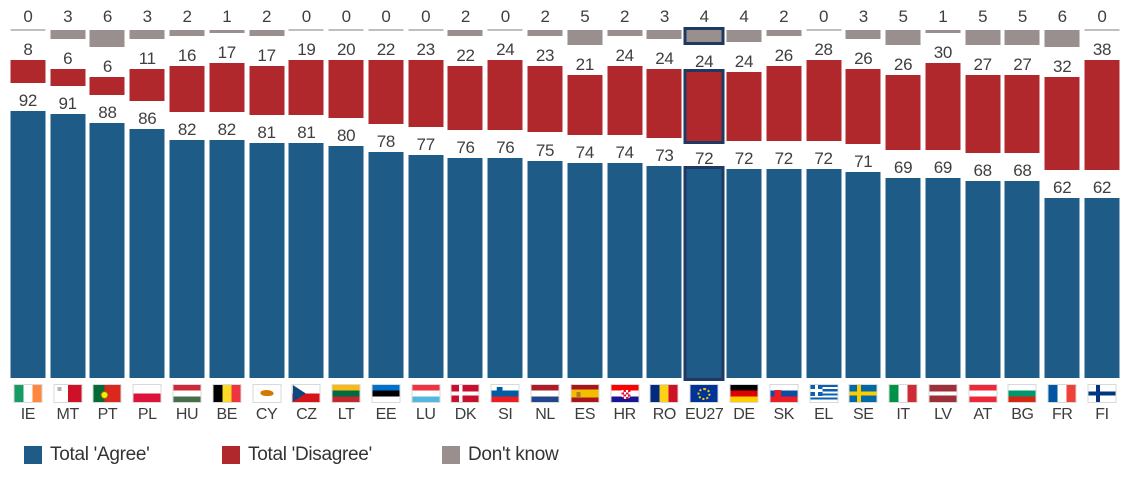  I want to click on dontknow-value-label: 5, so click(983, 16).